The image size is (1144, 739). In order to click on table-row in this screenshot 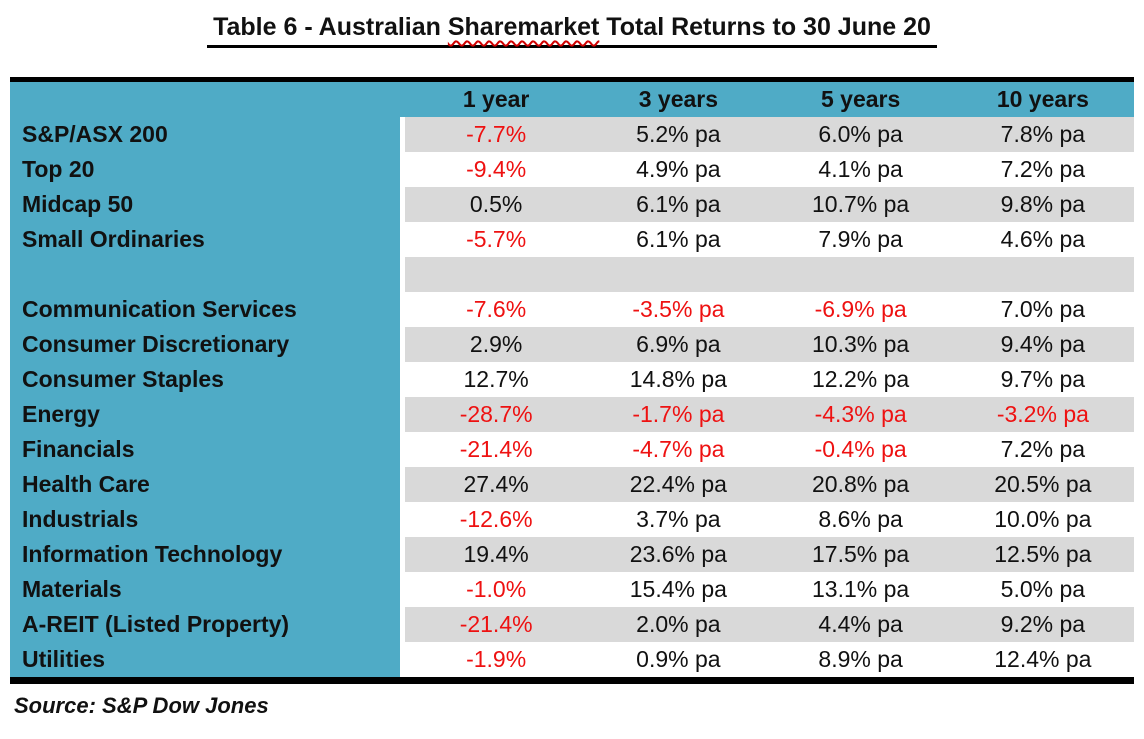, I will do `click(572, 274)`.